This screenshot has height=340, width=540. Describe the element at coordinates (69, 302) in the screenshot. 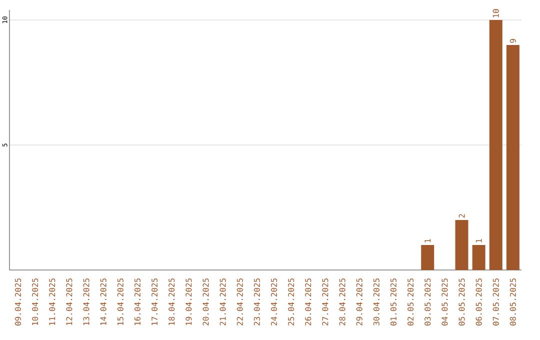

I see `x-tick-label: 12.04.2025` at that location.